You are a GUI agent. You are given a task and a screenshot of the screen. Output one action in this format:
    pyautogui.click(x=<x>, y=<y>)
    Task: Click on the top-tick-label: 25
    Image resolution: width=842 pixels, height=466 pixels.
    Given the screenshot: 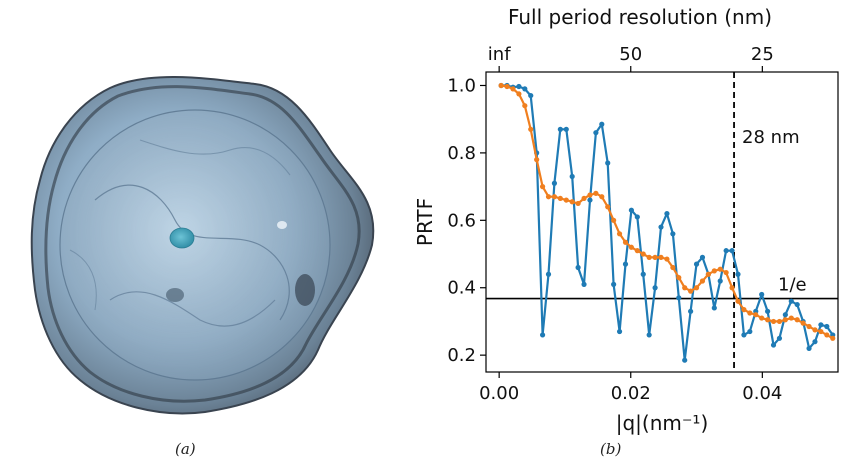 What is the action you would take?
    pyautogui.click(x=762, y=54)
    